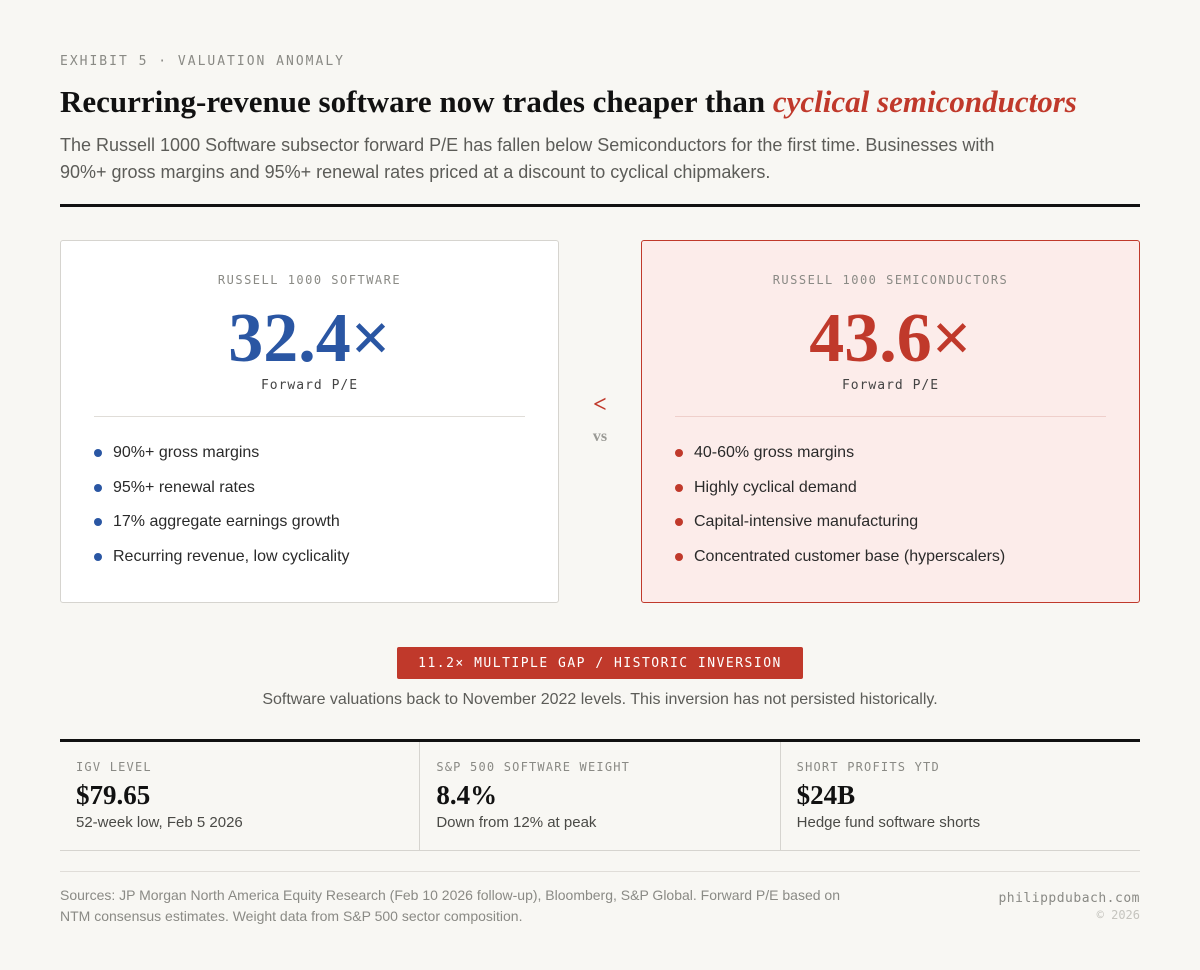 This screenshot has height=970, width=1200. I want to click on semiconductors-bullet: Highly cyclical demand, so click(840, 495).